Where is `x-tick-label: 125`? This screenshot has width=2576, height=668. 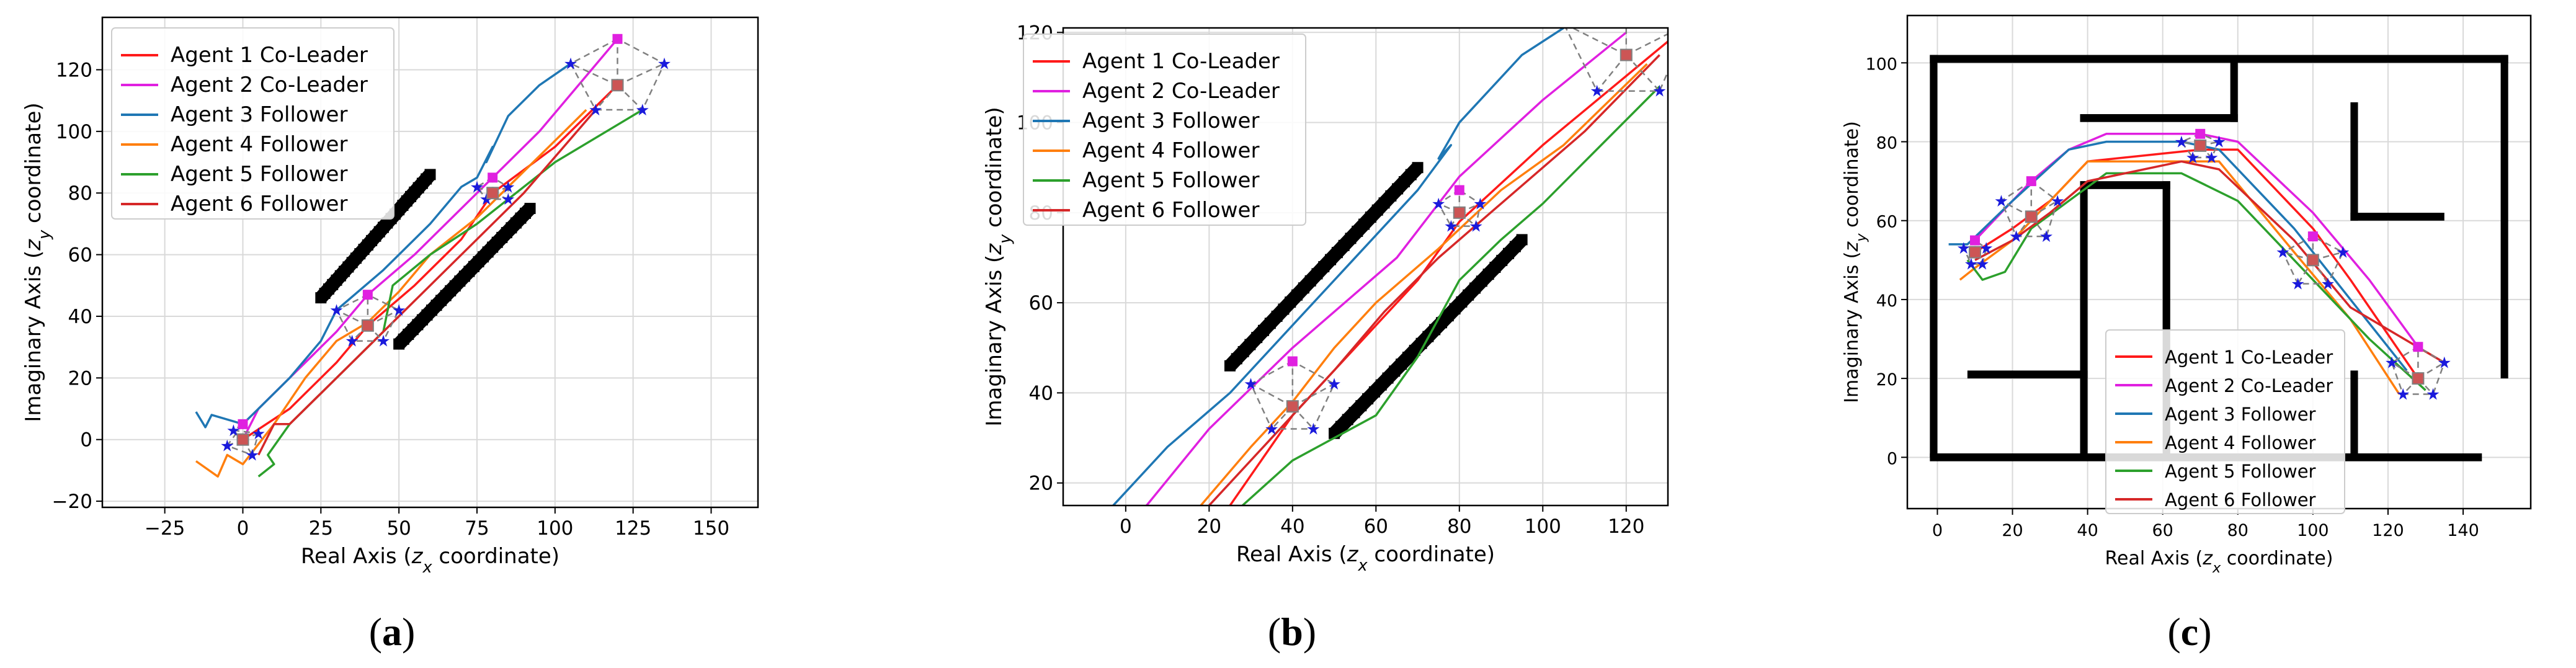
x-tick-label: 125 is located at coordinates (633, 528).